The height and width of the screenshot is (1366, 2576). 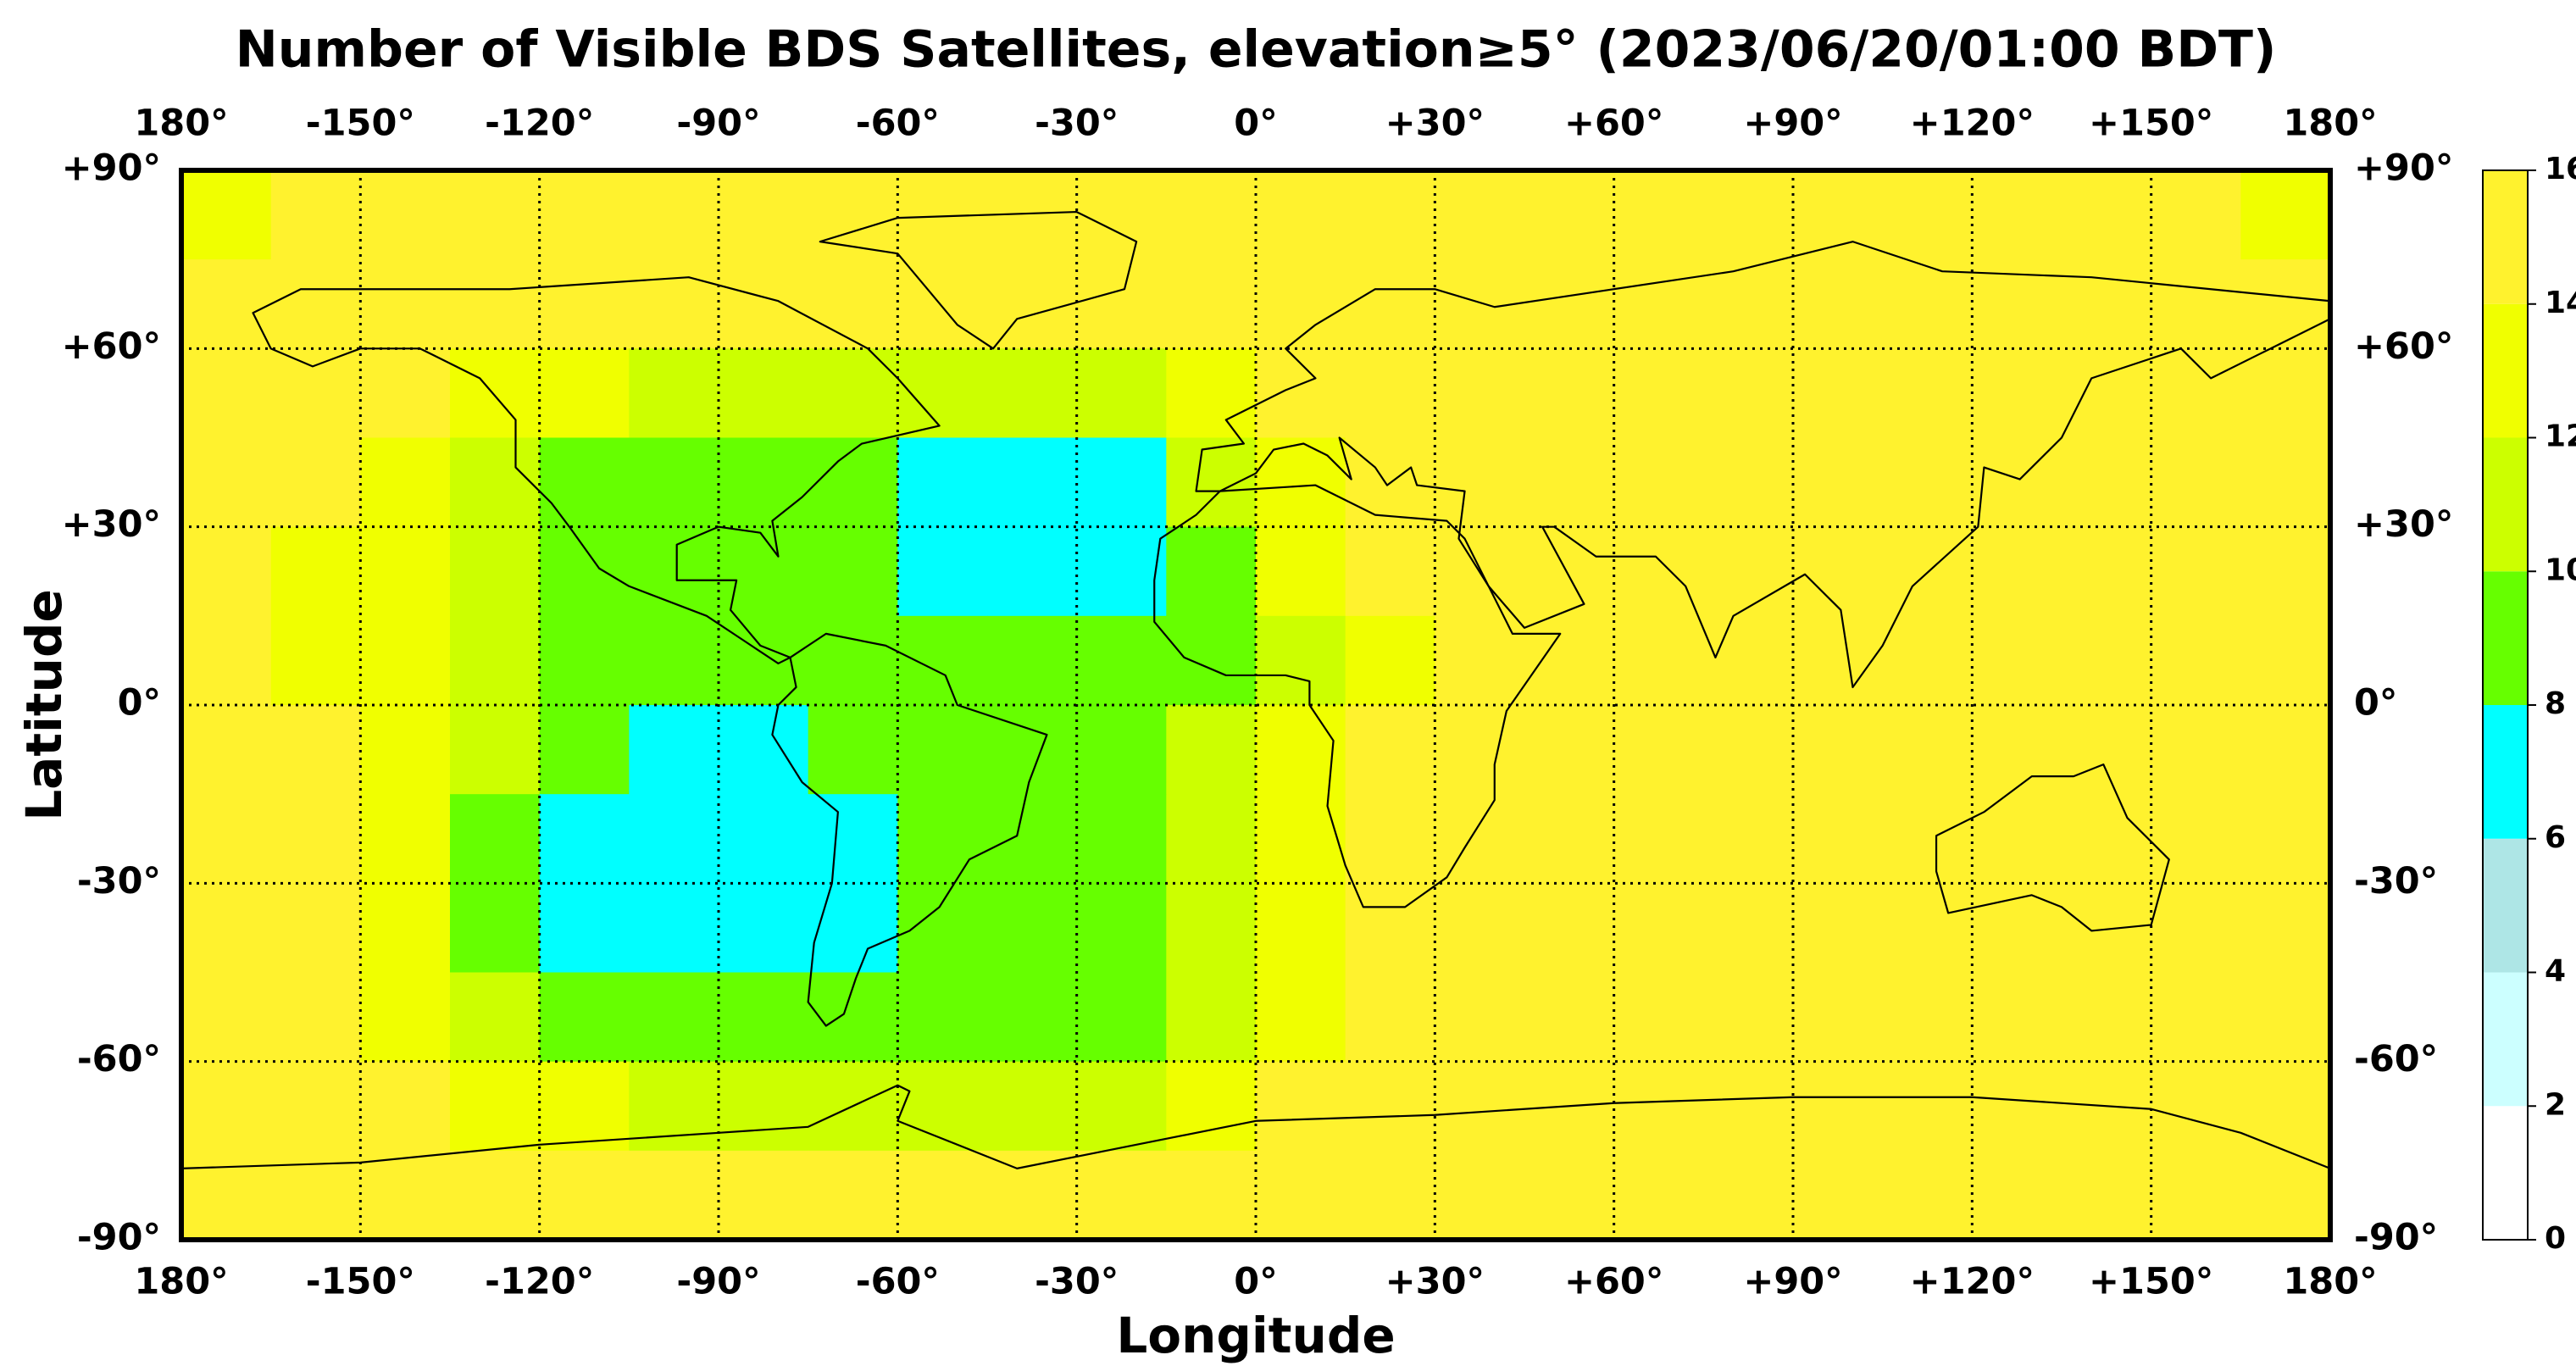 I want to click on x-tick-label-bottom: -30°, so click(x=1077, y=1282).